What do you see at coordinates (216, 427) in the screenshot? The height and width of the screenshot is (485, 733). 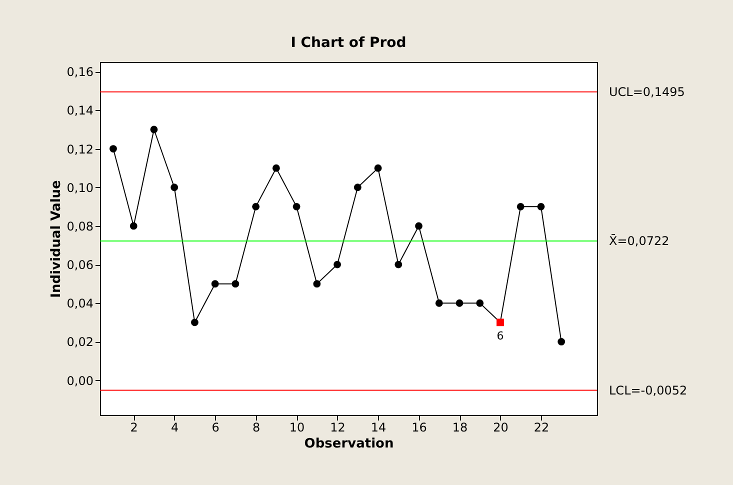 I see `x-tick-label: 6` at bounding box center [216, 427].